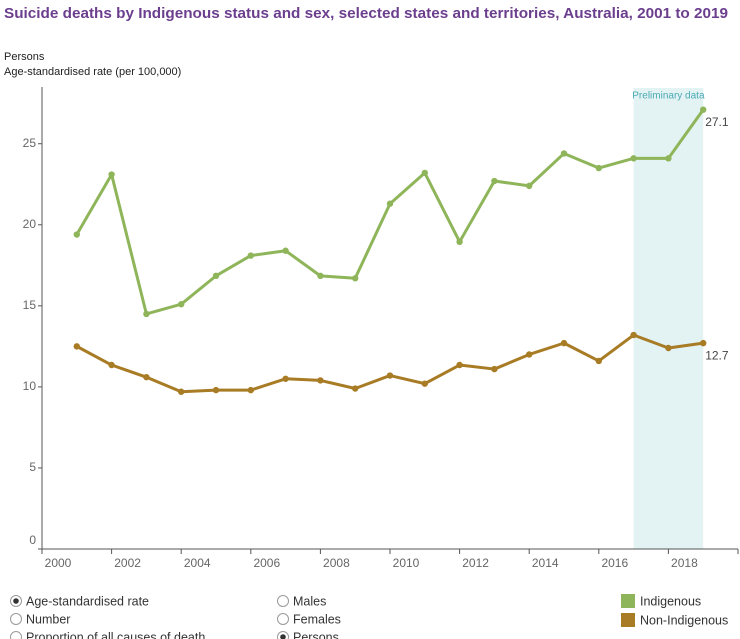 Image resolution: width=740 pixels, height=639 pixels. Describe the element at coordinates (30, 386) in the screenshot. I see `y-tick-label: 10` at that location.